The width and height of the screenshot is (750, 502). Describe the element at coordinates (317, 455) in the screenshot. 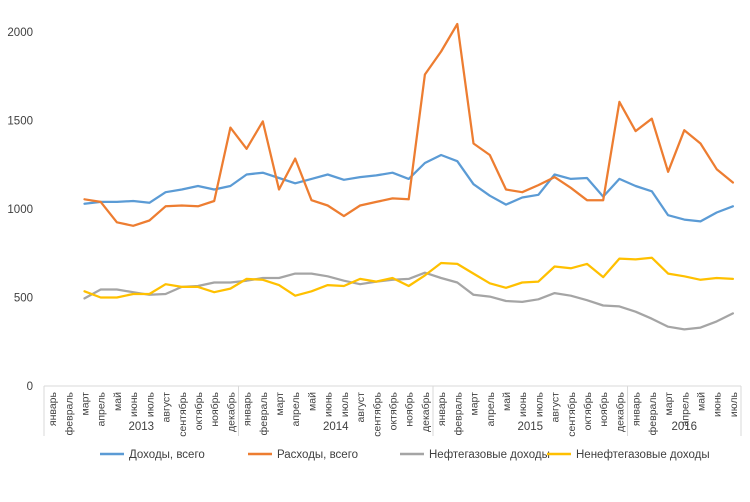

I see `legend-label: Расходы, всего` at that location.